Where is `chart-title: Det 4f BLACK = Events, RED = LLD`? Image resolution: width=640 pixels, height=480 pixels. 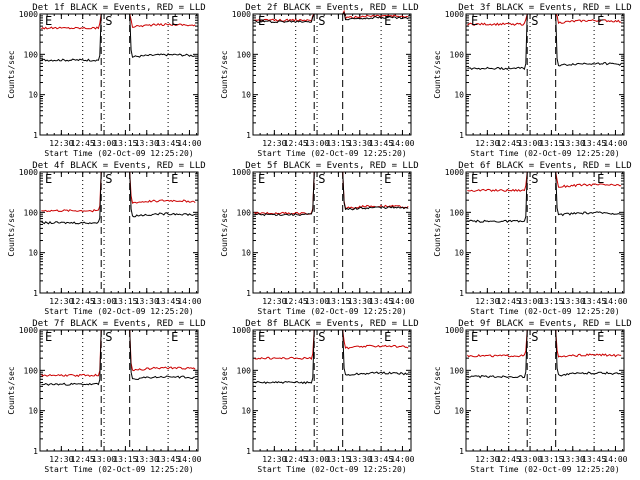 chart-title: Det 4f BLACK = Events, RED = LLD is located at coordinates (118, 166).